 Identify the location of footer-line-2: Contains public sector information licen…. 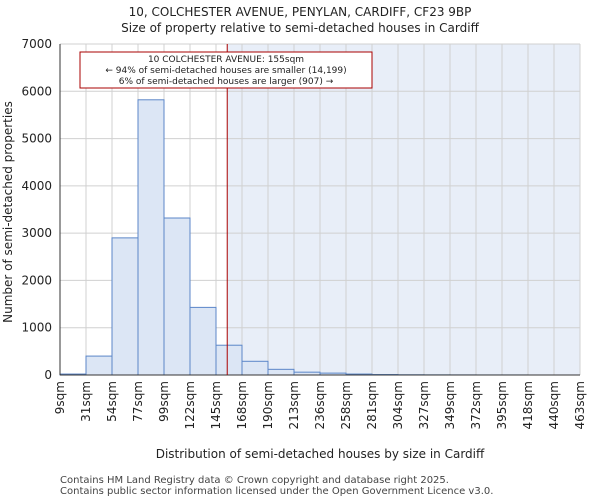
(276, 491).